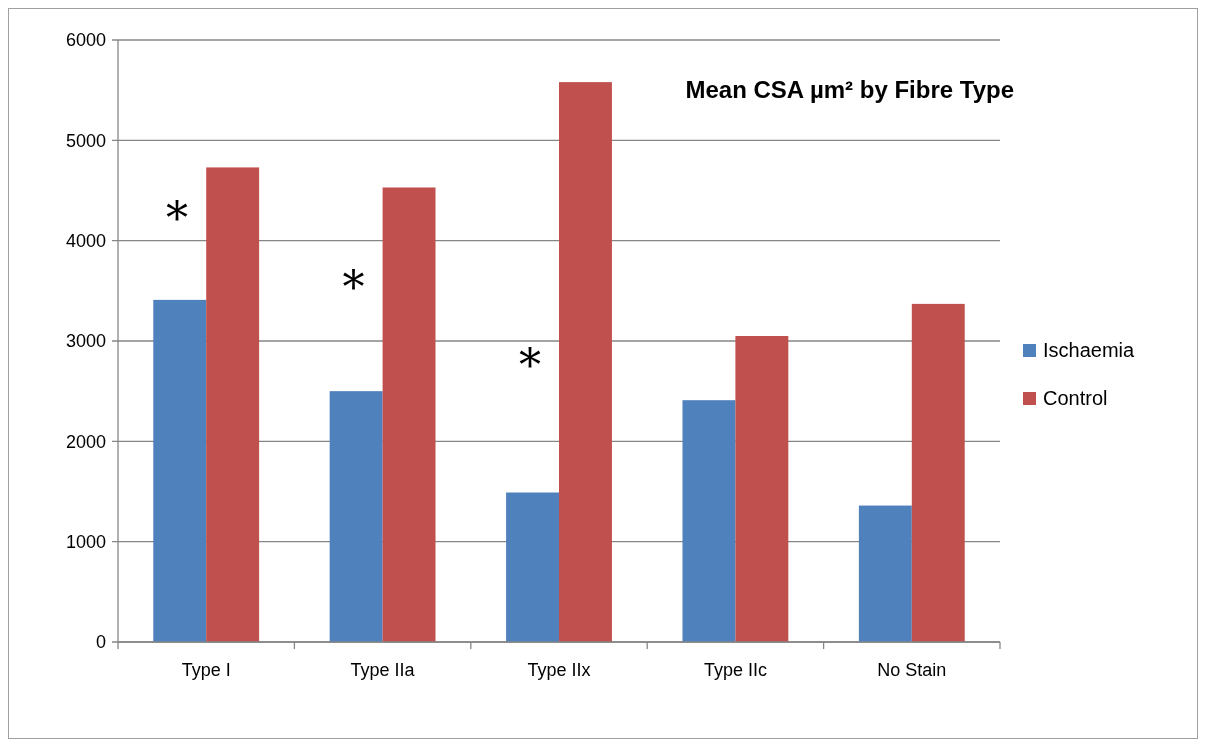 This screenshot has width=1206, height=747. I want to click on x-tick-label: Type IIa, so click(383, 670).